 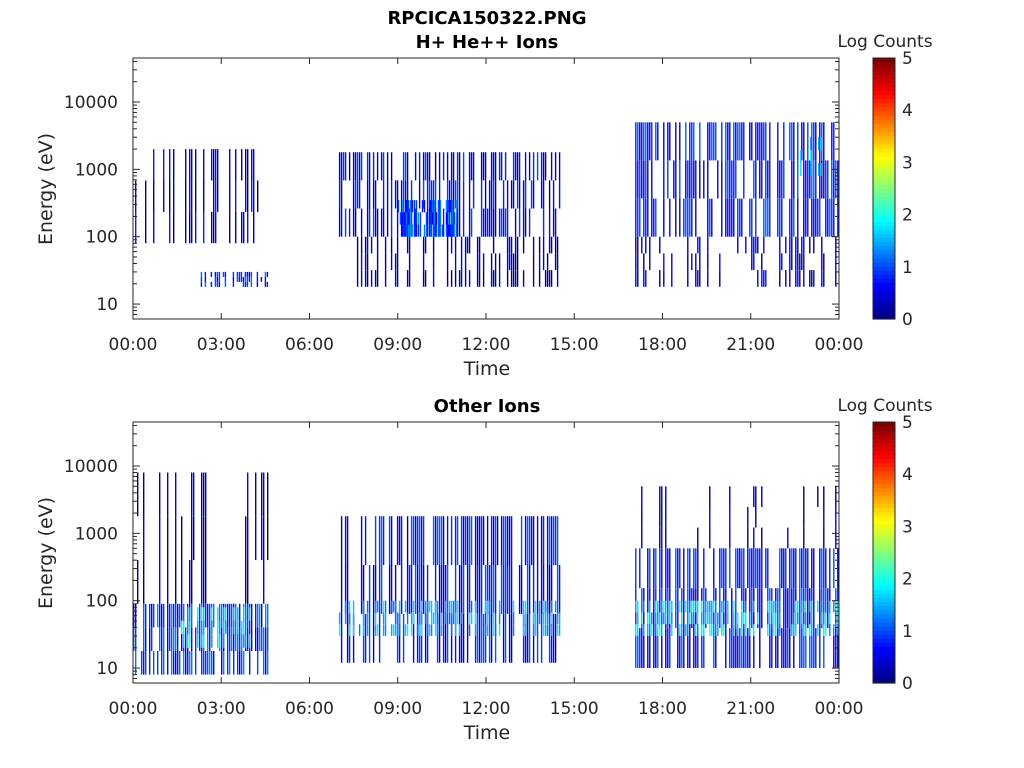 I want to click on colorbar-label: Log Counts, so click(x=884, y=42).